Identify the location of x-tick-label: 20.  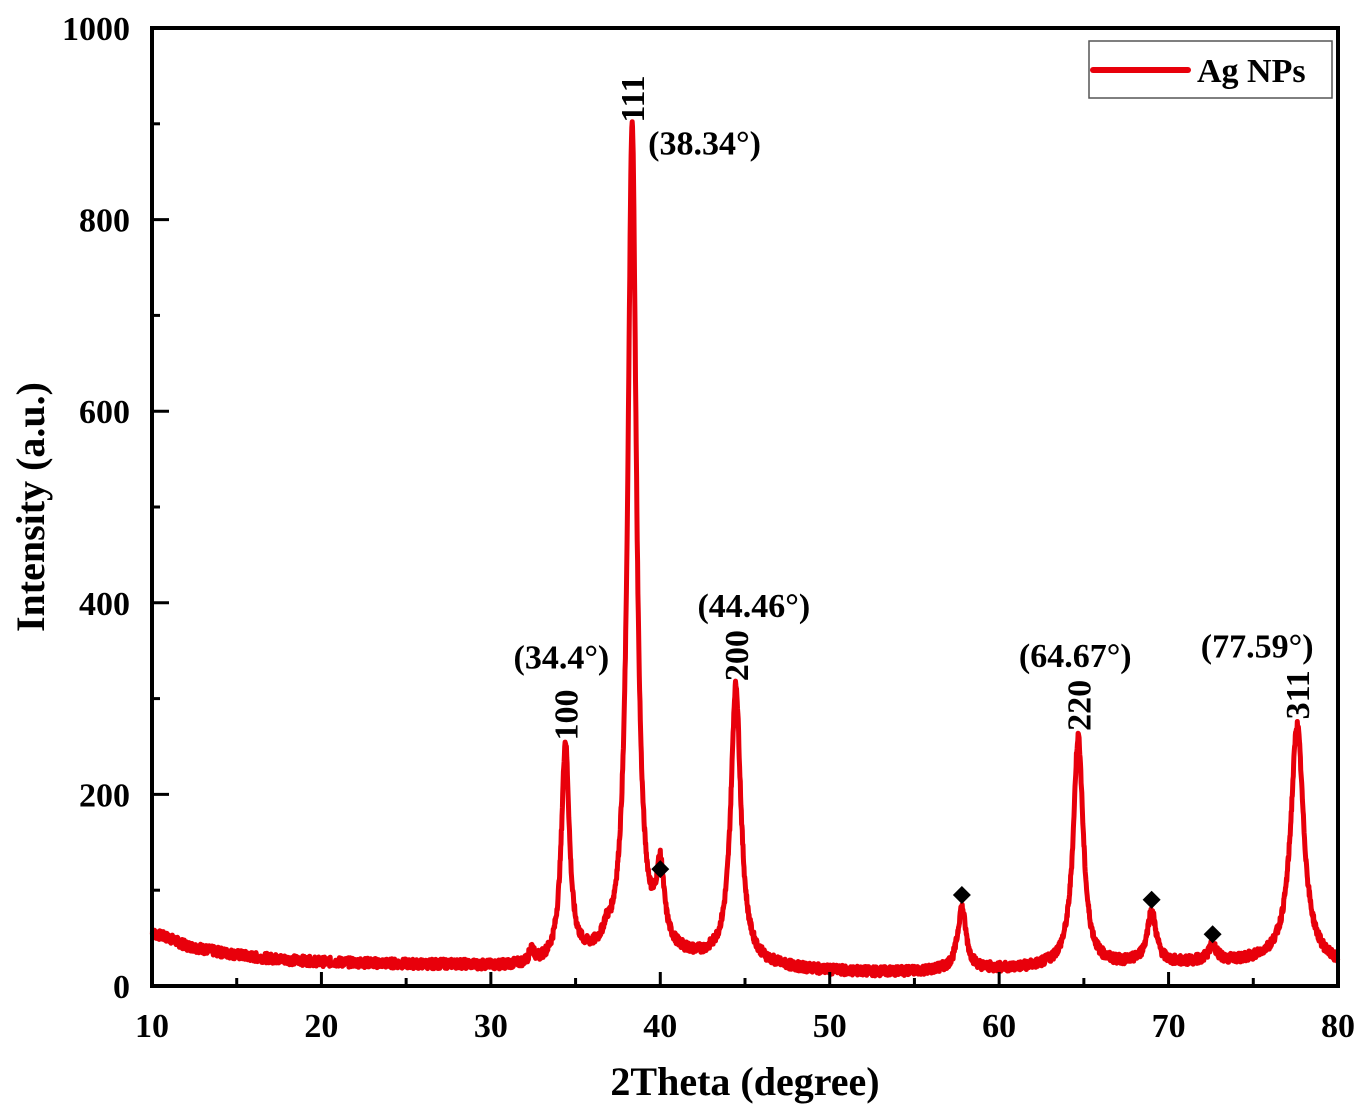
(321, 1026).